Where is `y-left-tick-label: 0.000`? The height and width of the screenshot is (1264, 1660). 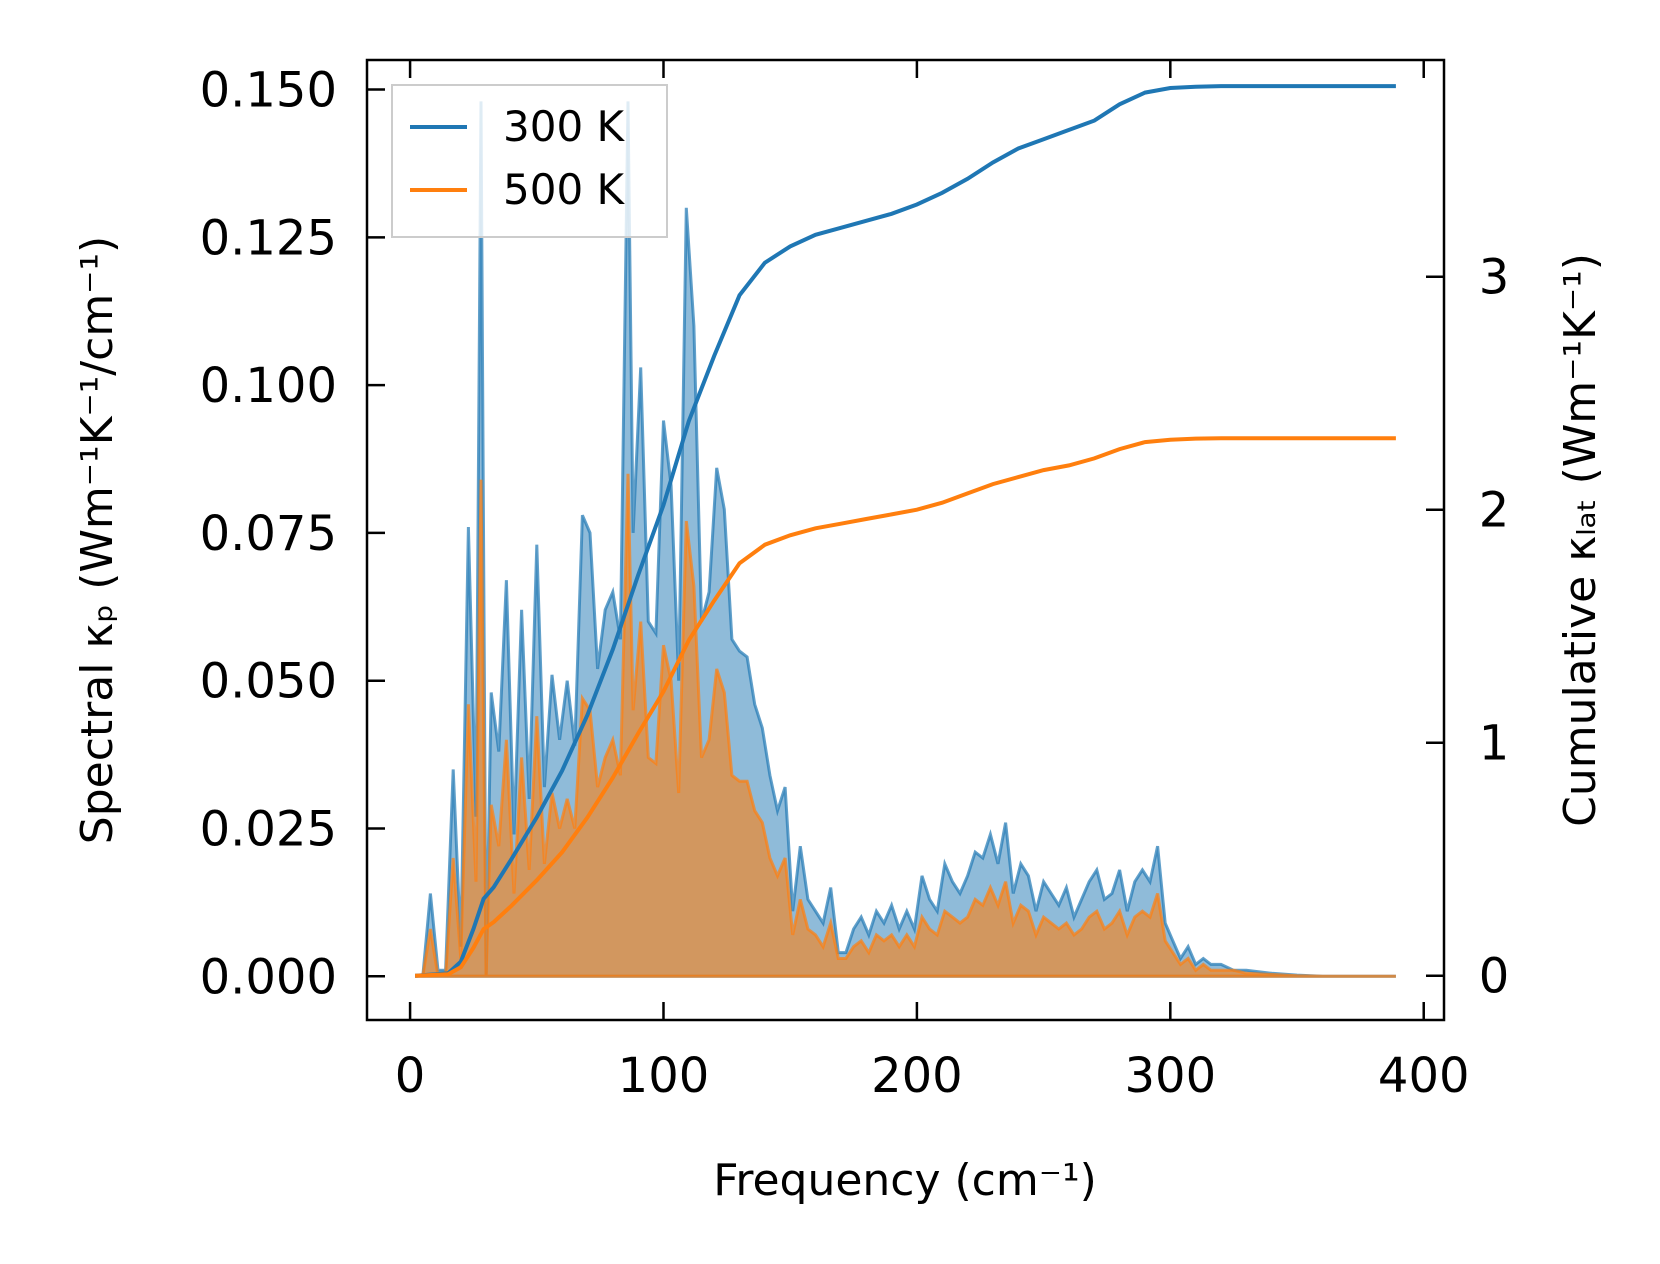
y-left-tick-label: 0.000 is located at coordinates (268, 977).